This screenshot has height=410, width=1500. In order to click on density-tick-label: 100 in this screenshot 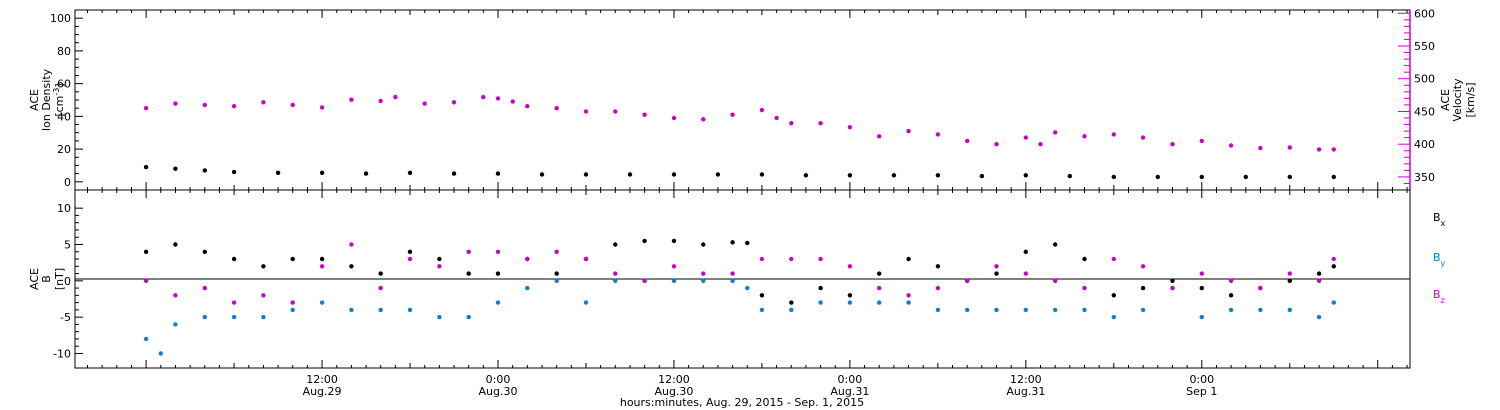, I will do `click(60, 18)`.